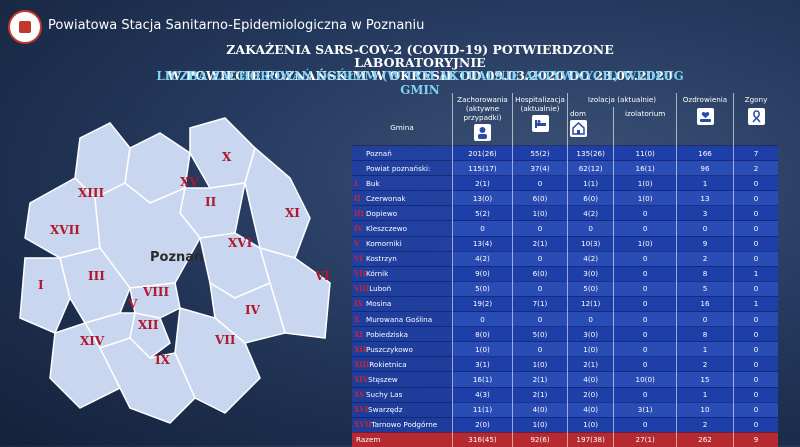 The image size is (800, 447). I want to click on value-cell-h: 0, so click(540, 258).